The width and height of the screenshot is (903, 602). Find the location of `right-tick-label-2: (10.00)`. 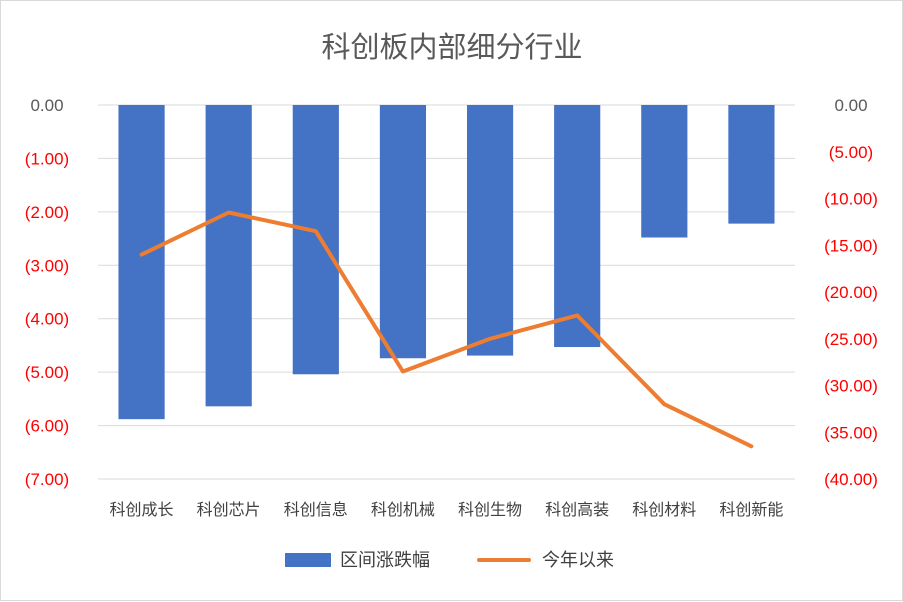

right-tick-label-2: (10.00) is located at coordinates (851, 199).